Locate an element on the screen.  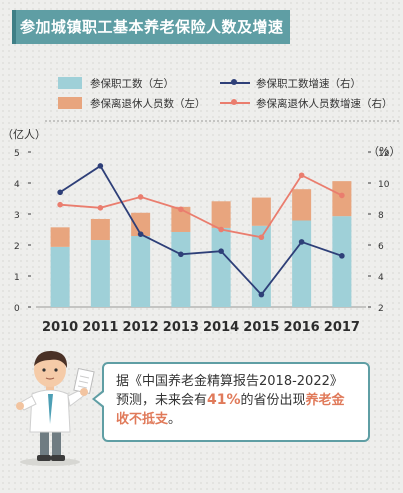
note-pointer-inner is located at coordinates (99, 399).